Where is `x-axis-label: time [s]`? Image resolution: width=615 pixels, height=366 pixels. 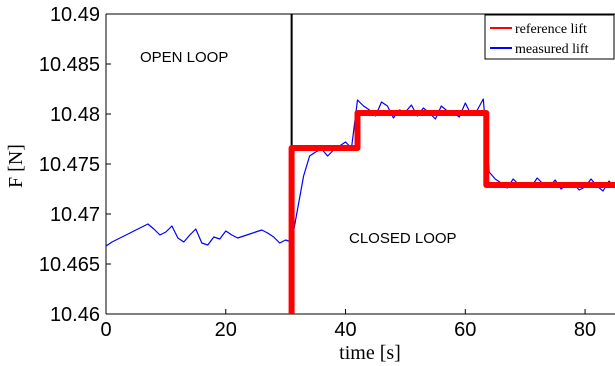 x-axis-label: time [s] is located at coordinates (370, 353).